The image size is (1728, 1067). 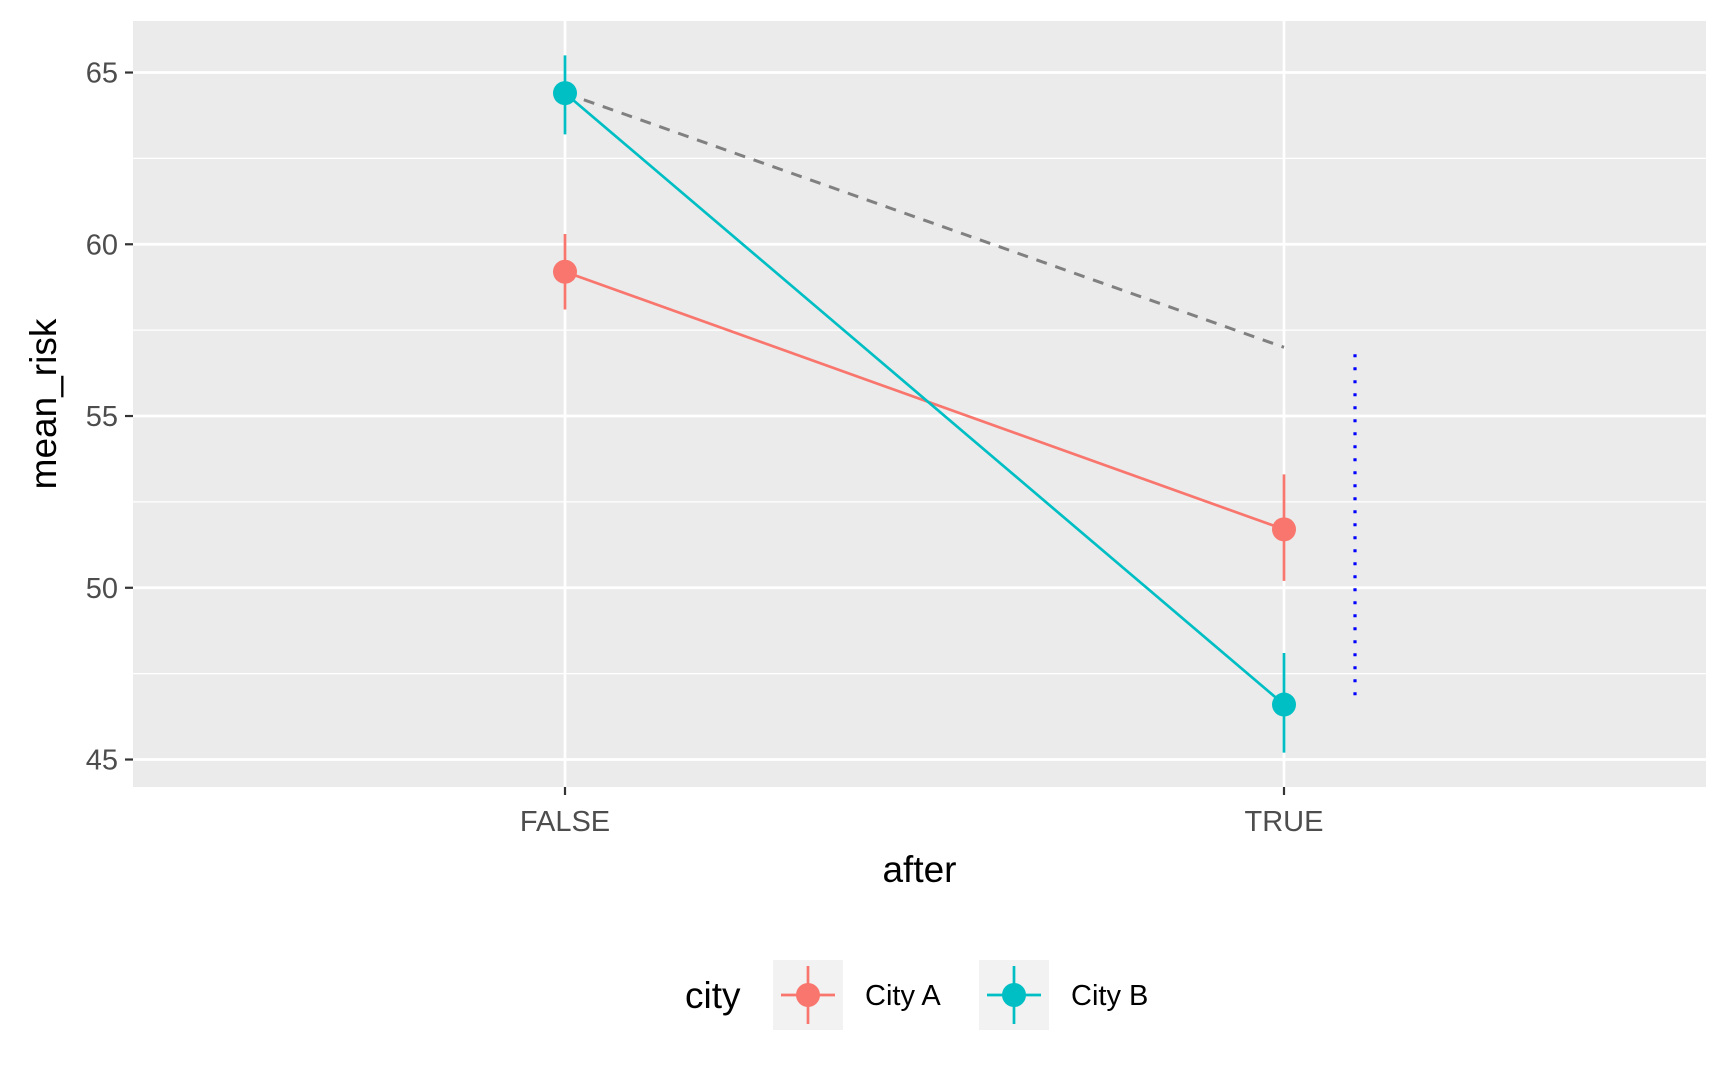 What do you see at coordinates (102, 761) in the screenshot?
I see `y-tick-label: 45` at bounding box center [102, 761].